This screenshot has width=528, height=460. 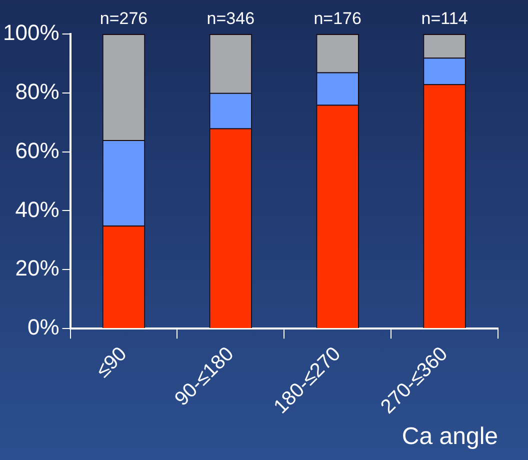 What do you see at coordinates (37, 150) in the screenshot?
I see `y-tick-label: 60%` at bounding box center [37, 150].